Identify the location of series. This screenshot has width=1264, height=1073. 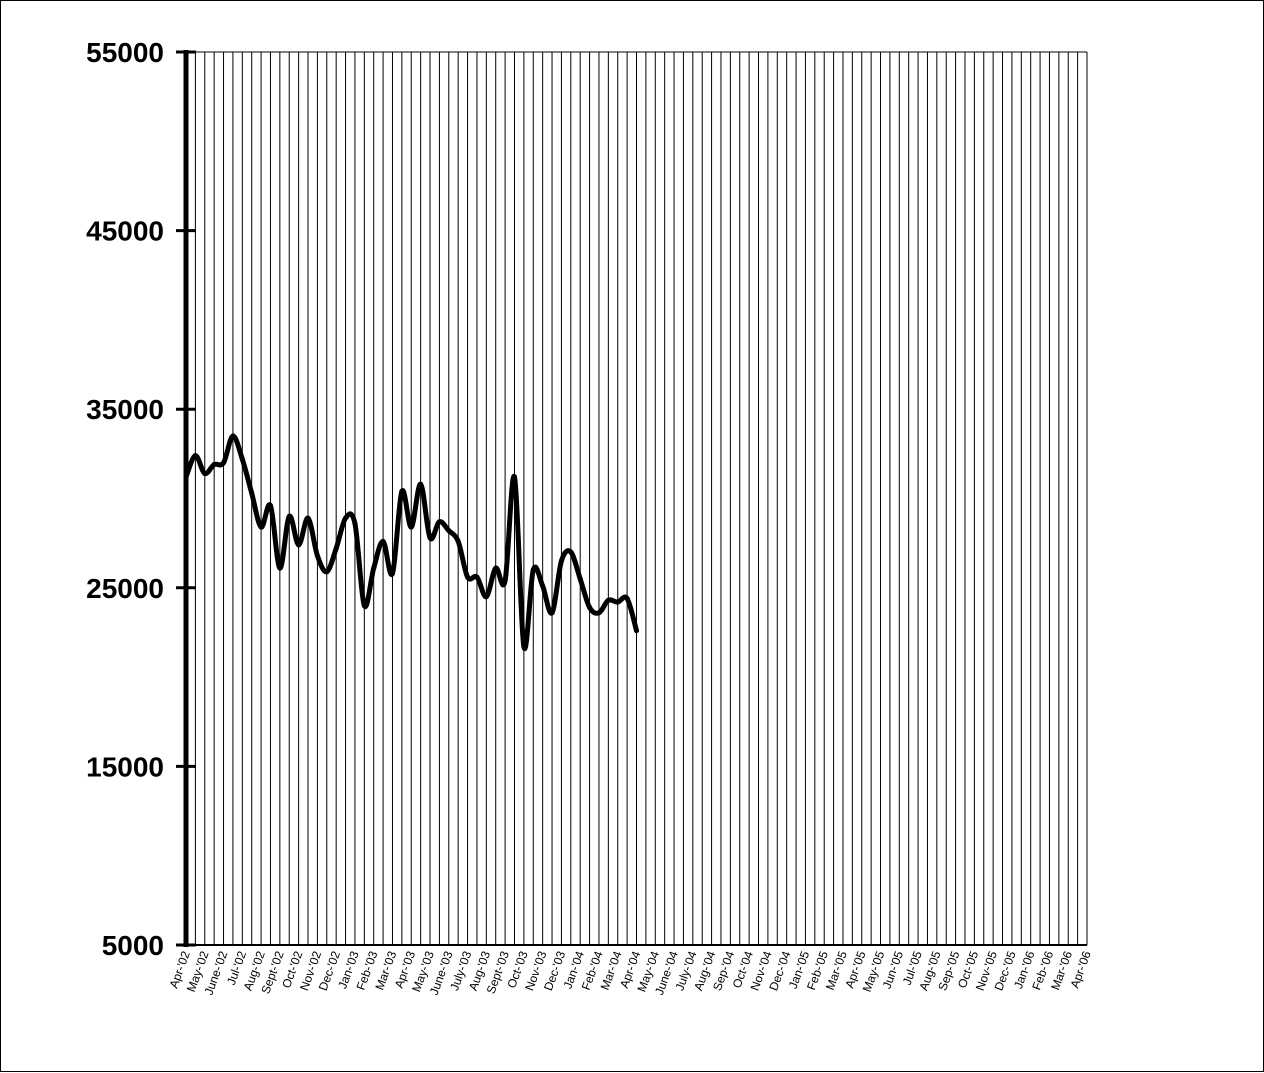
(411, 542).